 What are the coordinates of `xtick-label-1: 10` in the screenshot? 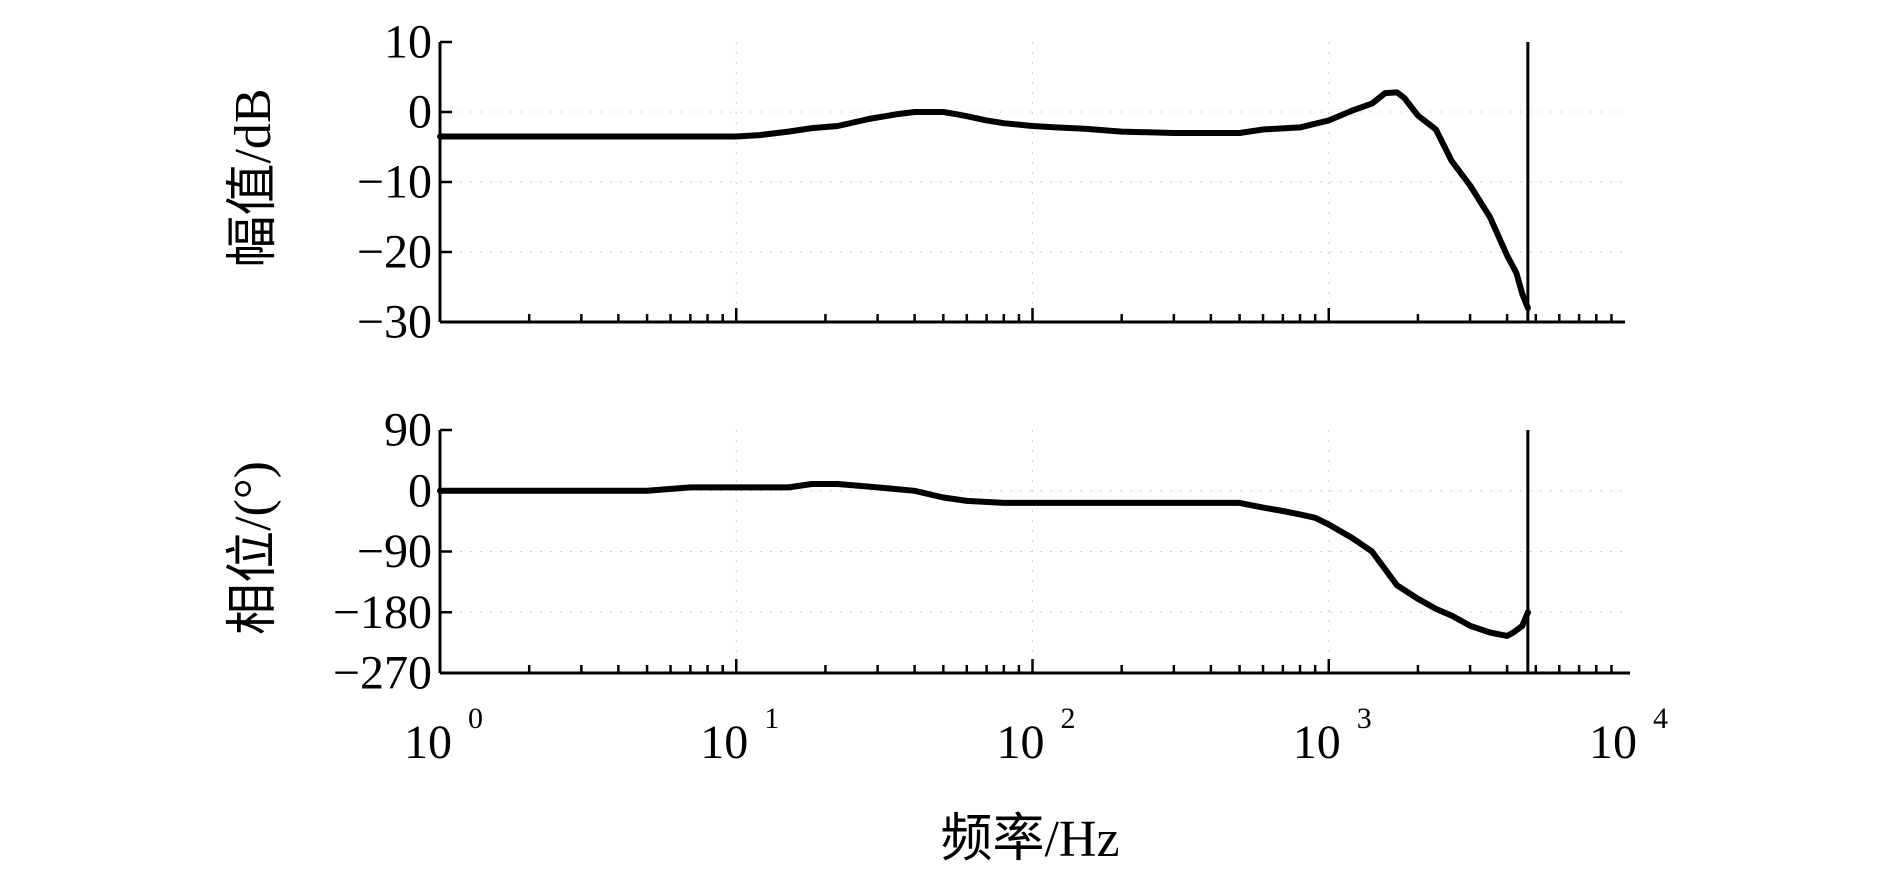 It's located at (724, 742).